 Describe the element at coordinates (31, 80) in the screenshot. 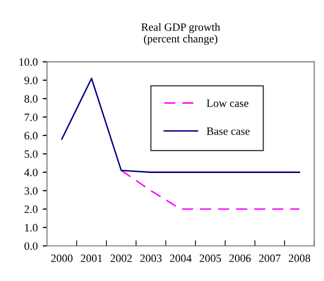

I see `y-tick-label: 9.0` at that location.